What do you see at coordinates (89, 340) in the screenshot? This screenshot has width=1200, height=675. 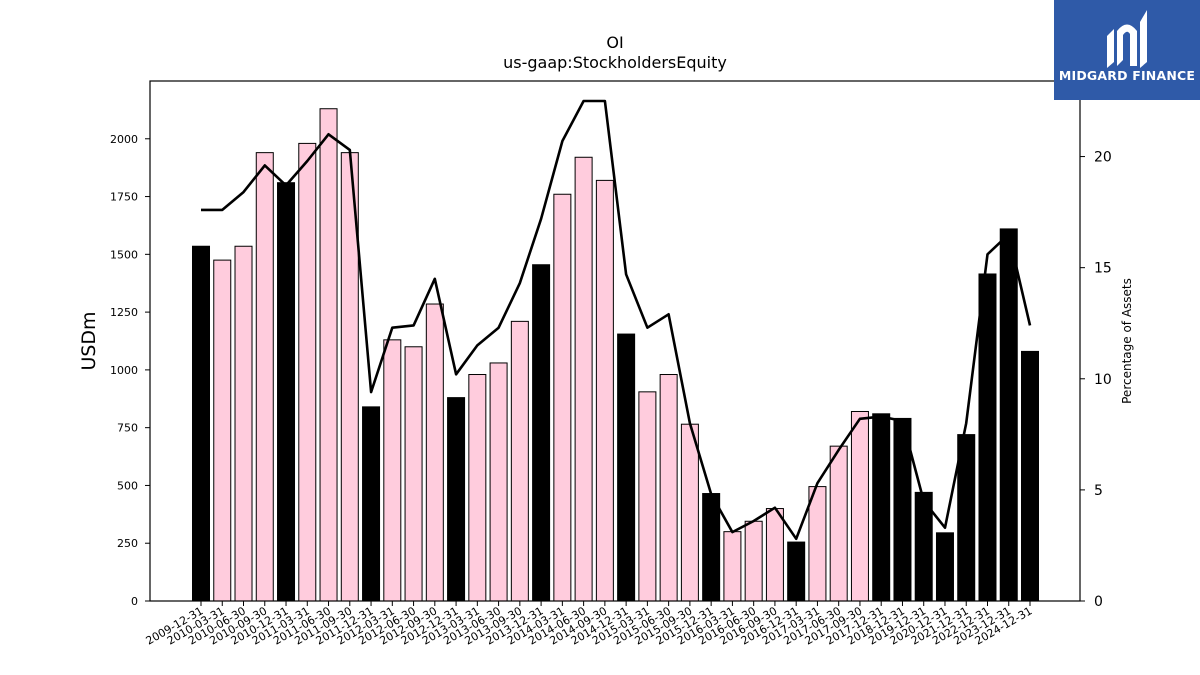 I see `y-axis-label: USDm` at bounding box center [89, 340].